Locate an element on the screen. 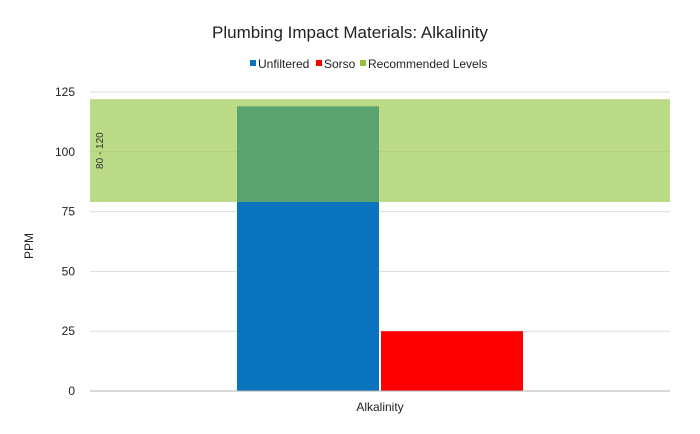 Image resolution: width=700 pixels, height=434 pixels. y-axis-label: PPM is located at coordinates (29, 246).